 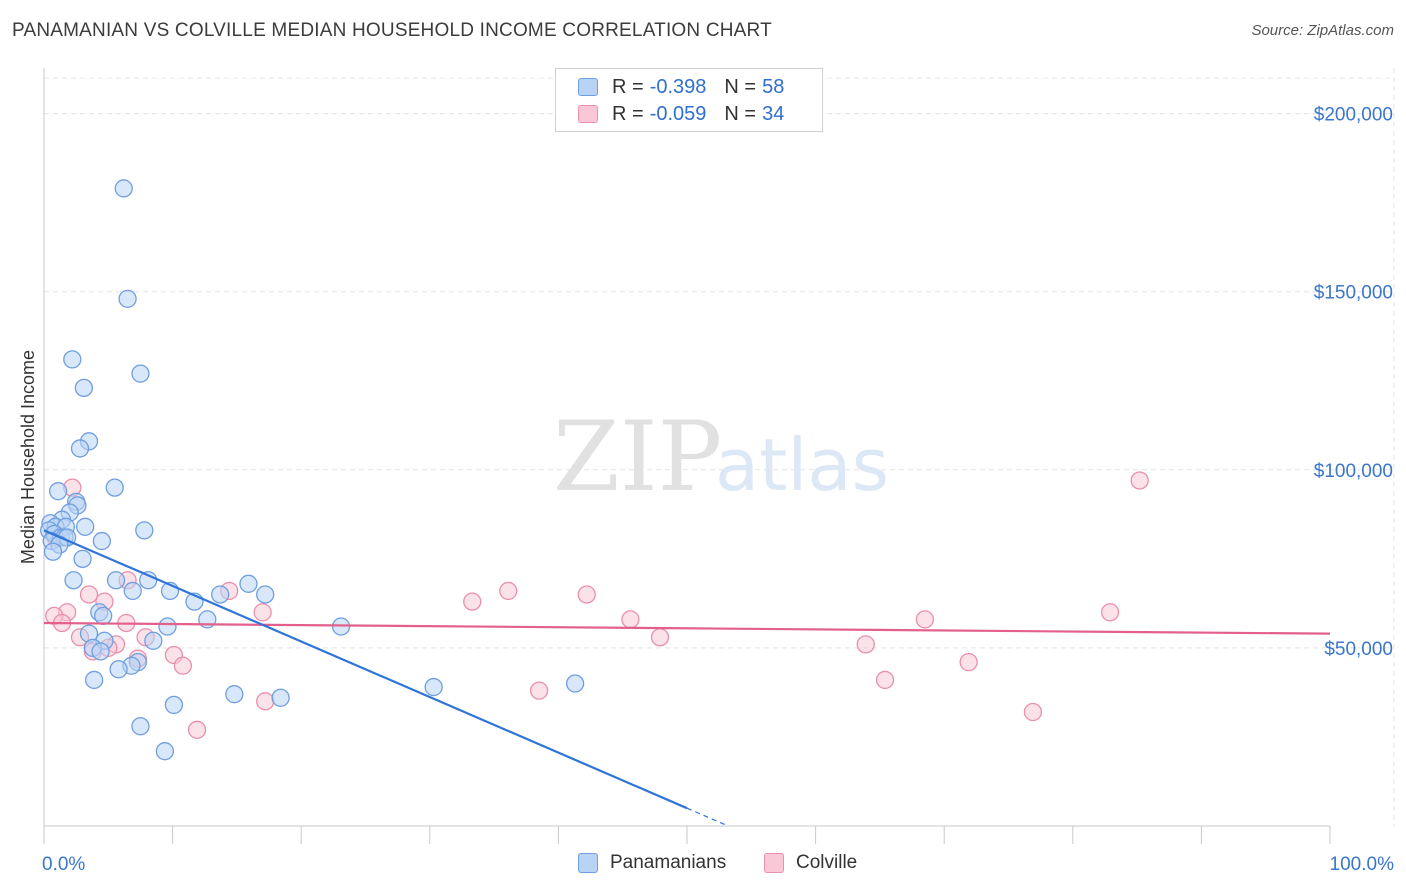 I want to click on x-tick-label: 100.0%, so click(x=1362, y=864).